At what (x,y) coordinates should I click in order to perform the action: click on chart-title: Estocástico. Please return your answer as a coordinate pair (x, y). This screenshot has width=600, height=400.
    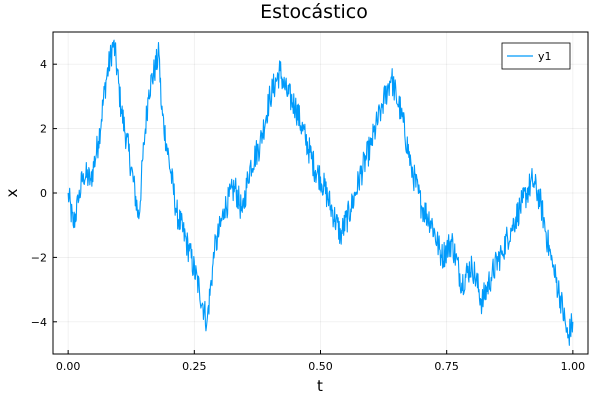
    Looking at the image, I should click on (314, 12).